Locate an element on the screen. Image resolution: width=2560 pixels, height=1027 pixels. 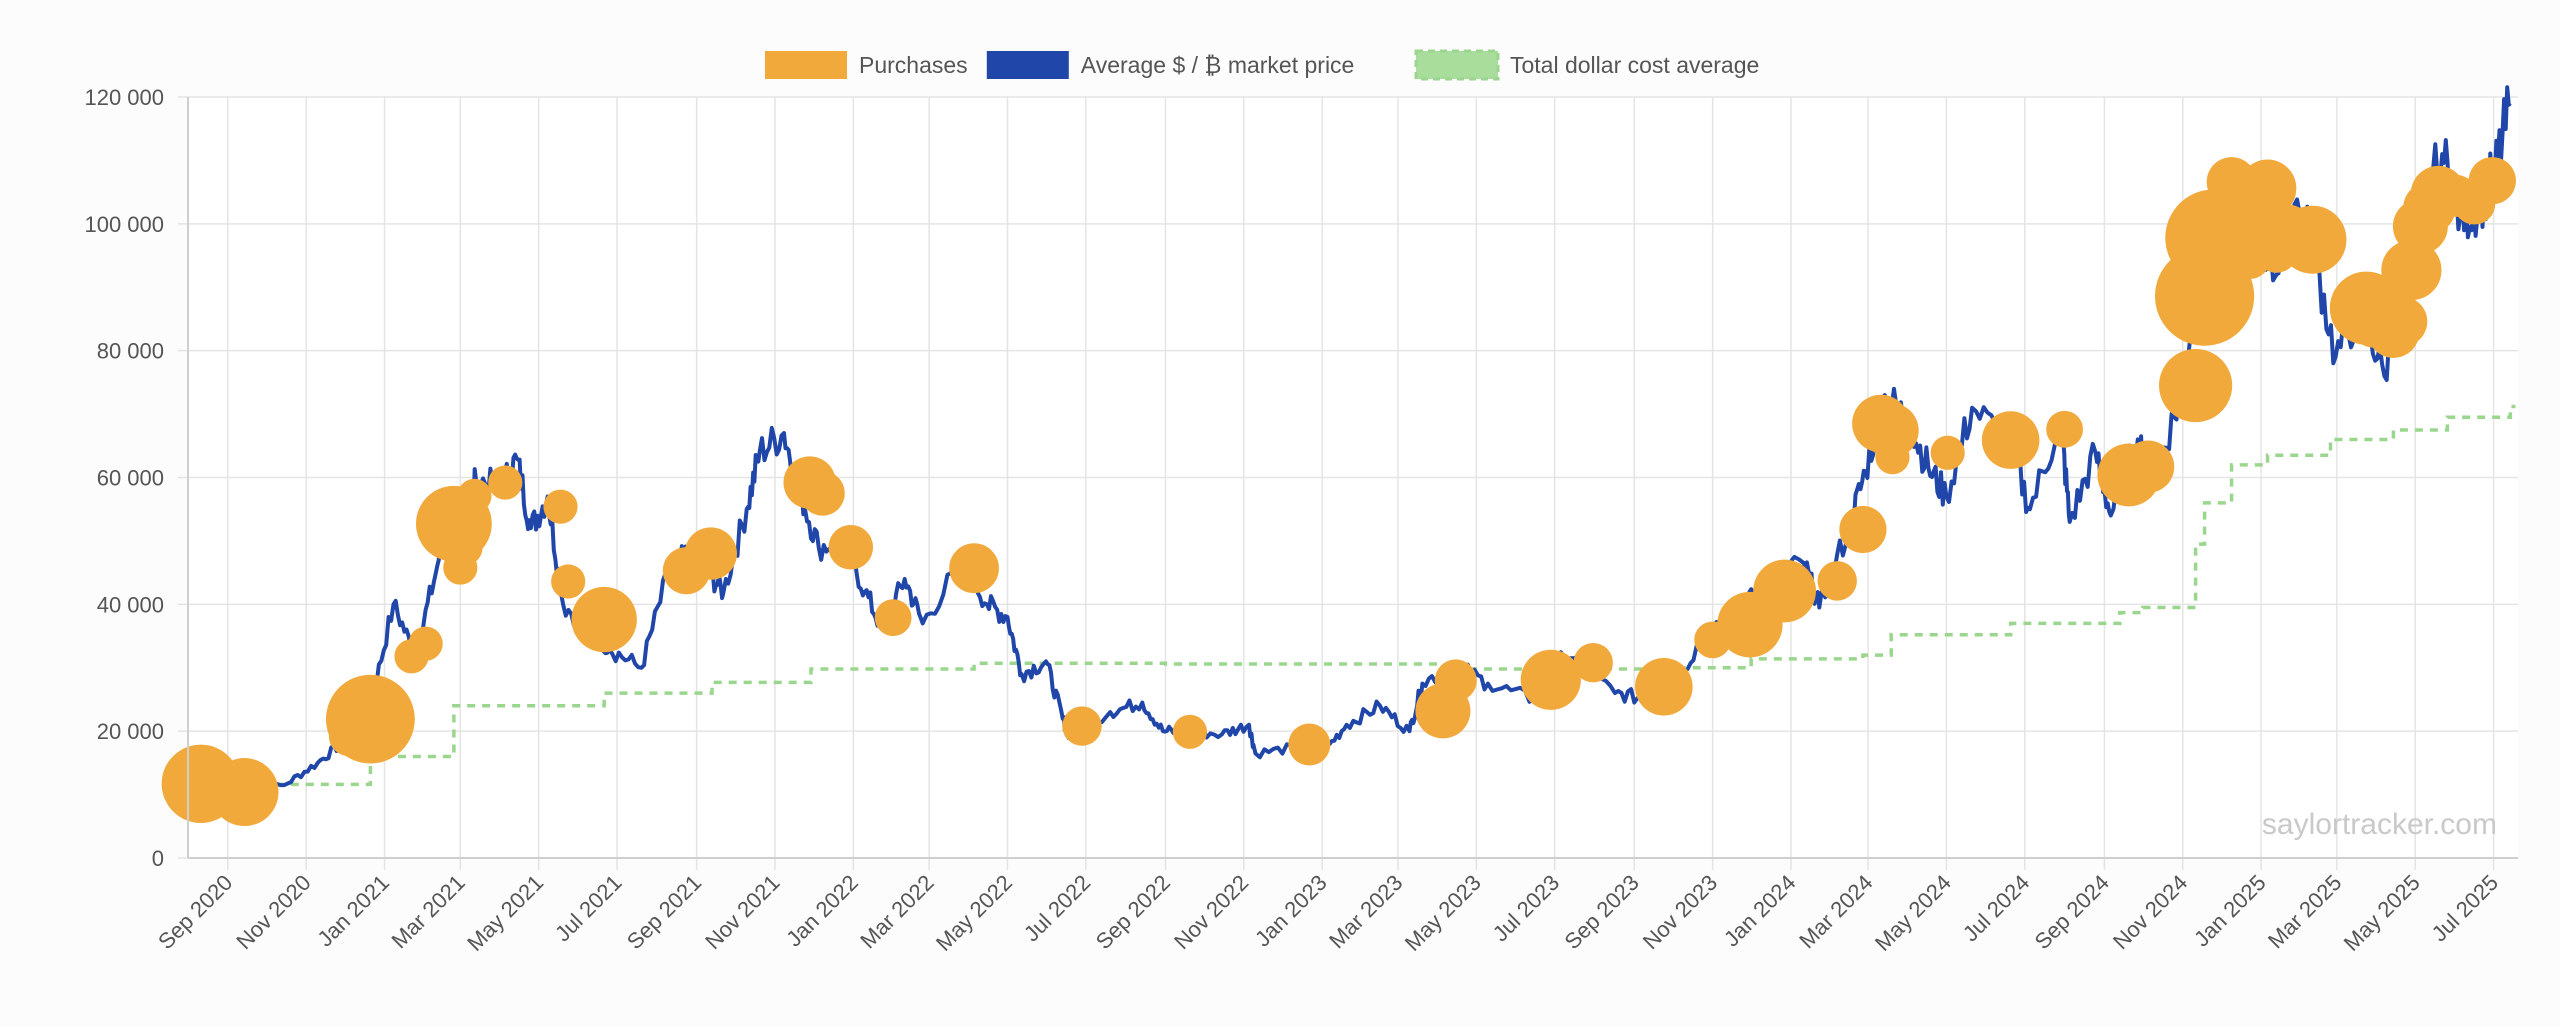
x-tick-label: Sep 2021 is located at coordinates (664, 912).